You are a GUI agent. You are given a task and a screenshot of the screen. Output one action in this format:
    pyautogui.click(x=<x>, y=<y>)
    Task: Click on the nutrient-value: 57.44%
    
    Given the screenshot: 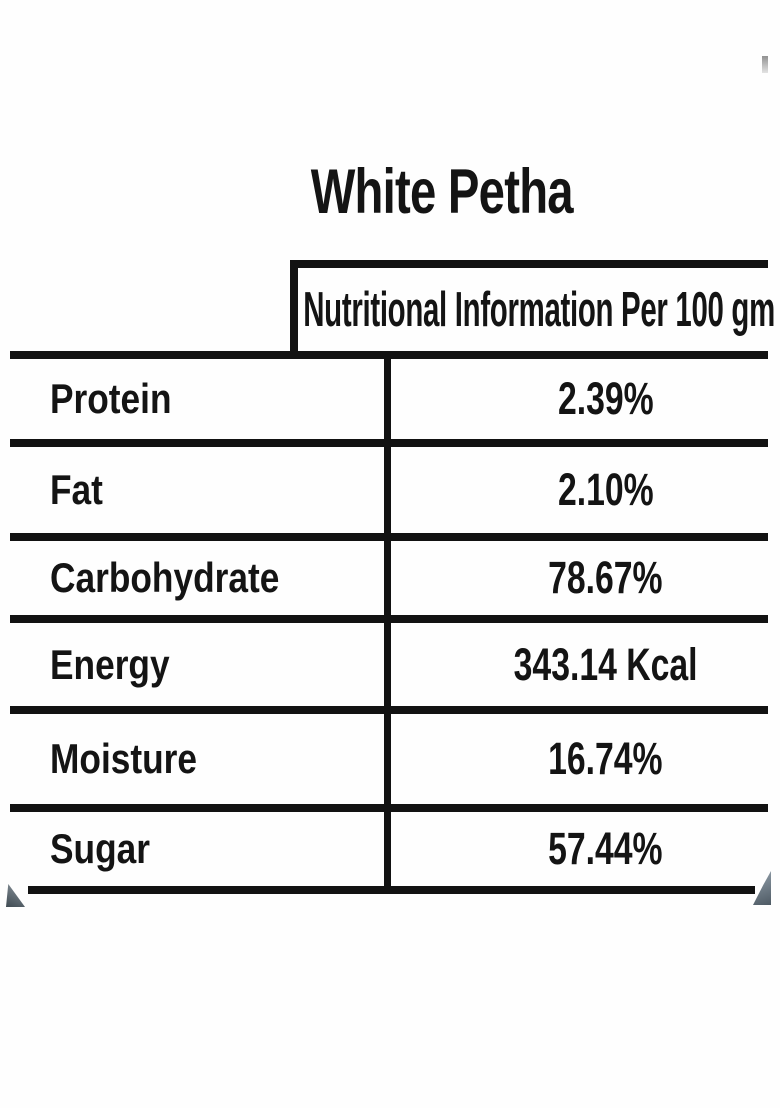 What is the action you would take?
    pyautogui.click(x=605, y=848)
    